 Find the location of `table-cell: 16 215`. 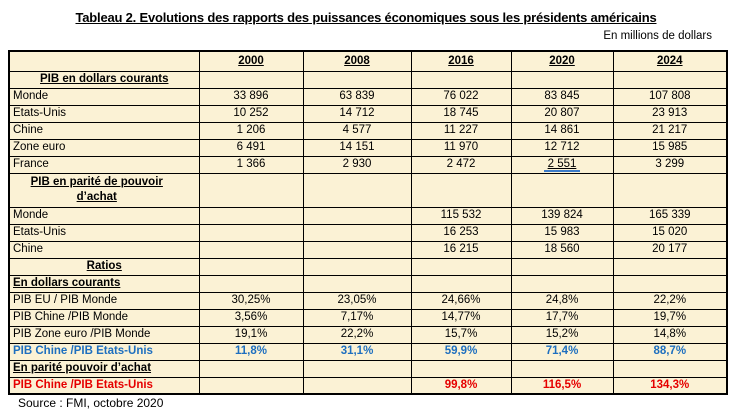

table-cell: 16 215 is located at coordinates (461, 249).